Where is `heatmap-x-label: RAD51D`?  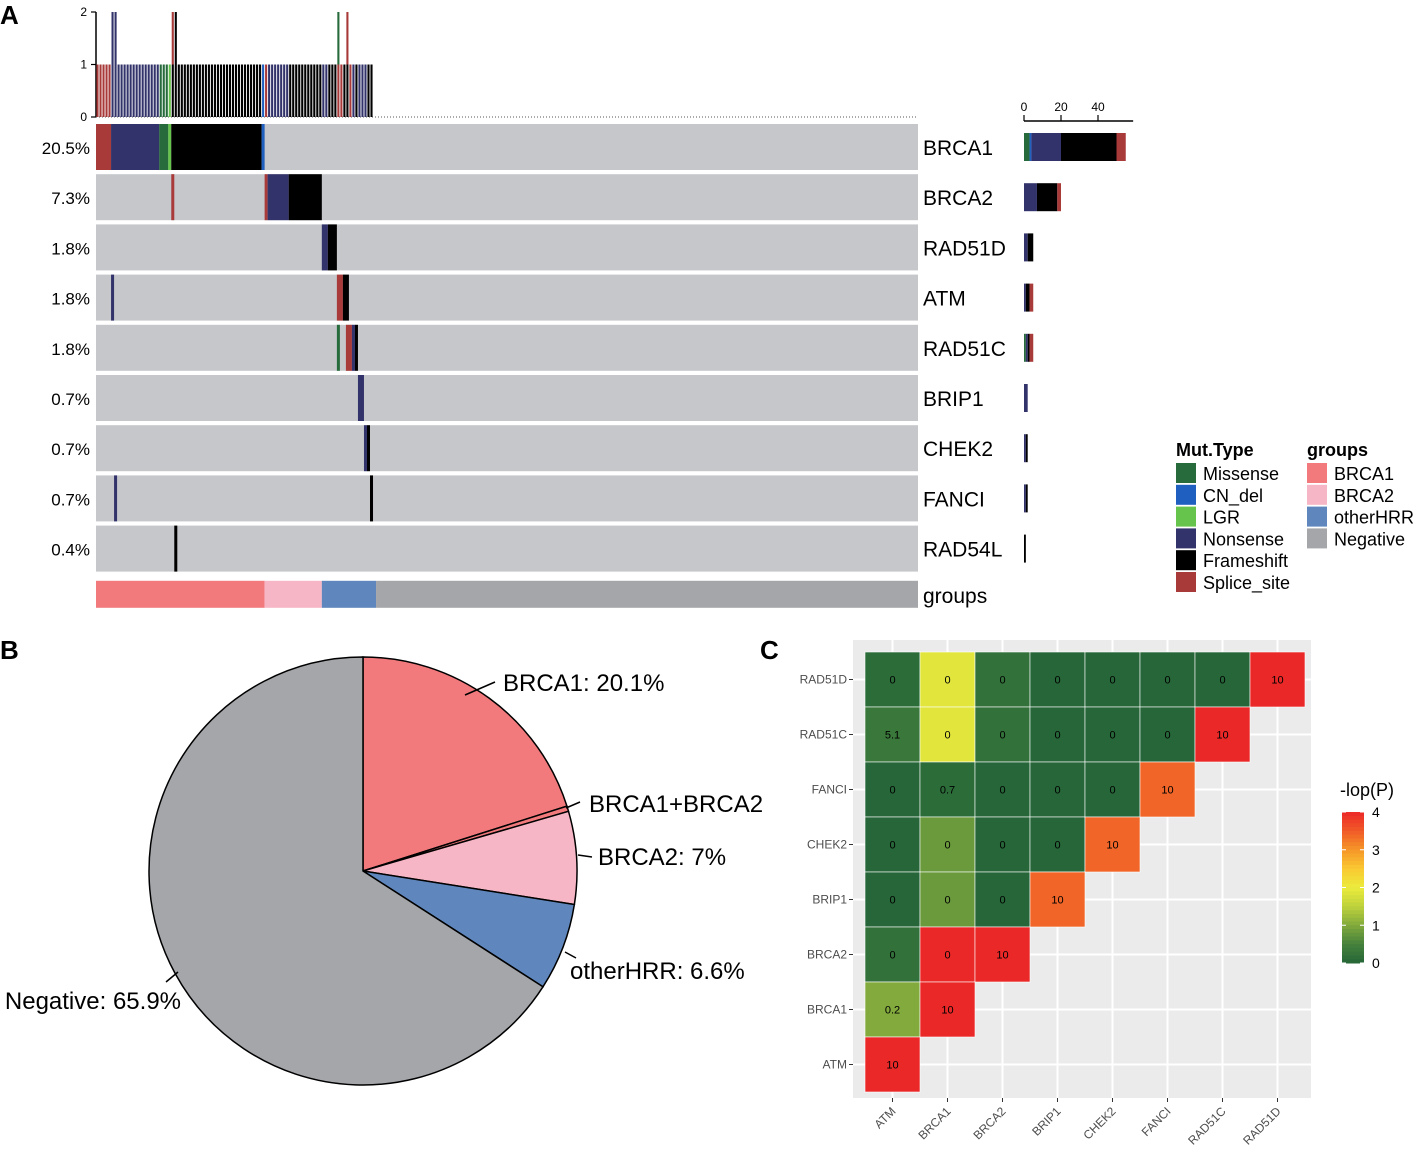
heatmap-x-label: RAD51D is located at coordinates (1262, 1126).